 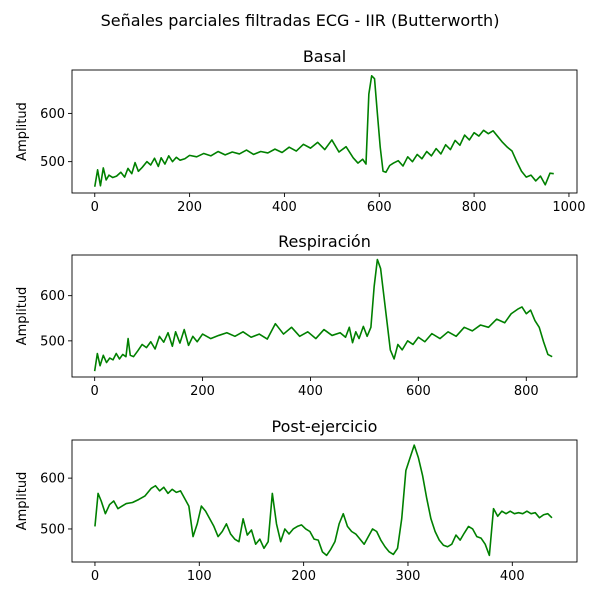 What do you see at coordinates (324, 241) in the screenshot?
I see `panel-title: Respiración` at bounding box center [324, 241].